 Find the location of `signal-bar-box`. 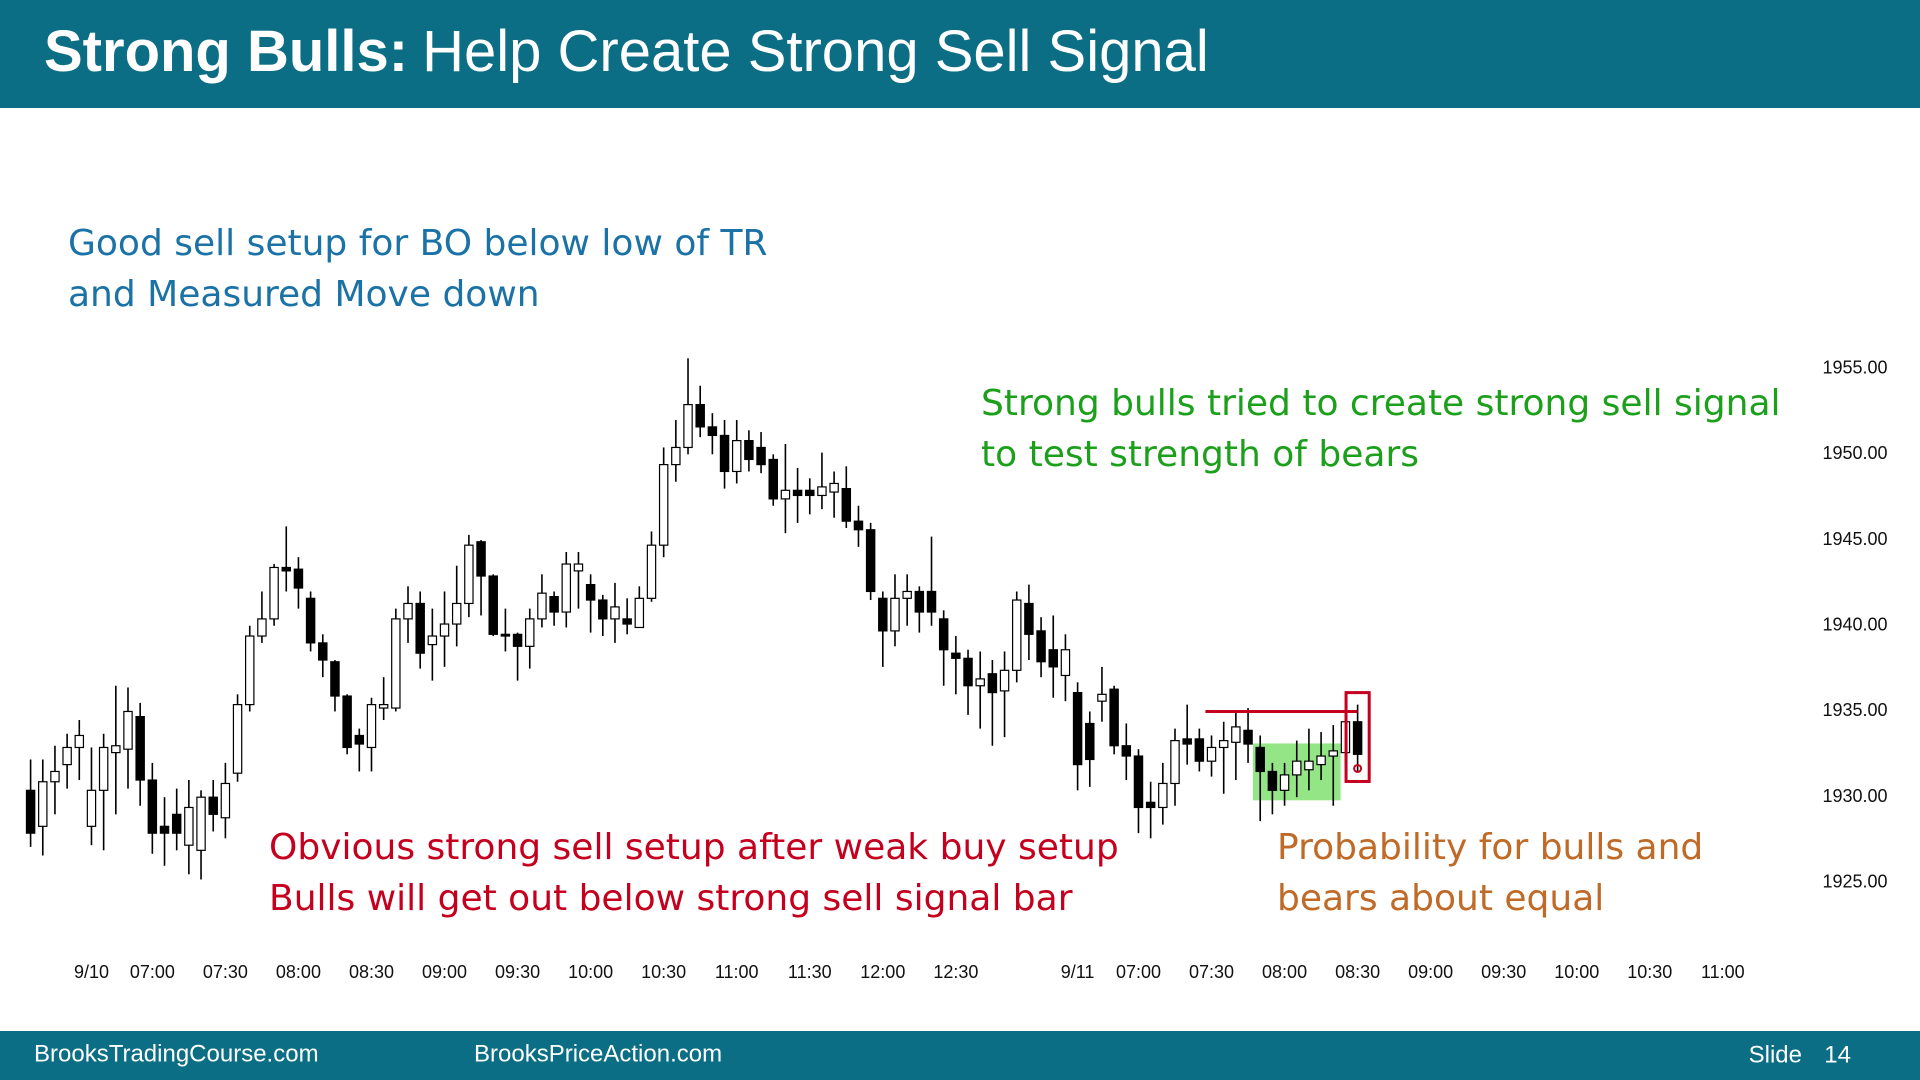

signal-bar-box is located at coordinates (1357, 737).